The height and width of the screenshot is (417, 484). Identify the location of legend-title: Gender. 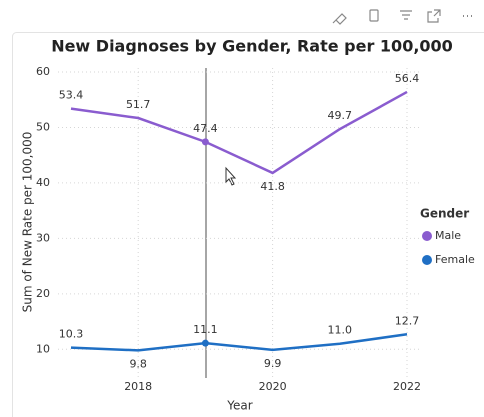
(444, 214).